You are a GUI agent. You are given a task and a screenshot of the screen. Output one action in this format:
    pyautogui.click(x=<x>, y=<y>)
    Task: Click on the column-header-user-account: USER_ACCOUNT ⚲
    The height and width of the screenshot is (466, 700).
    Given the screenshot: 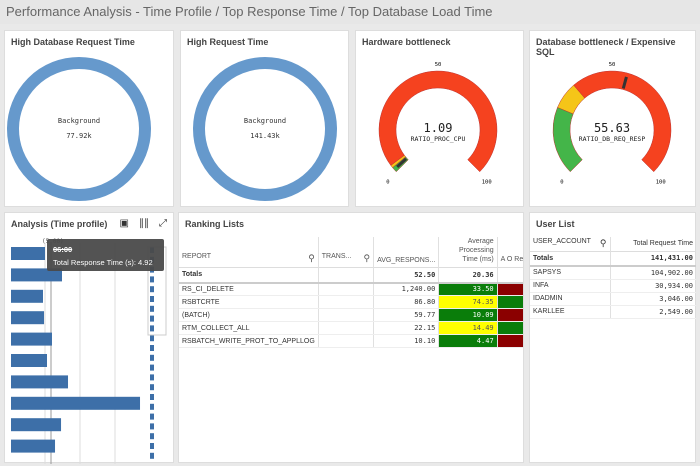 What is the action you would take?
    pyautogui.click(x=570, y=244)
    